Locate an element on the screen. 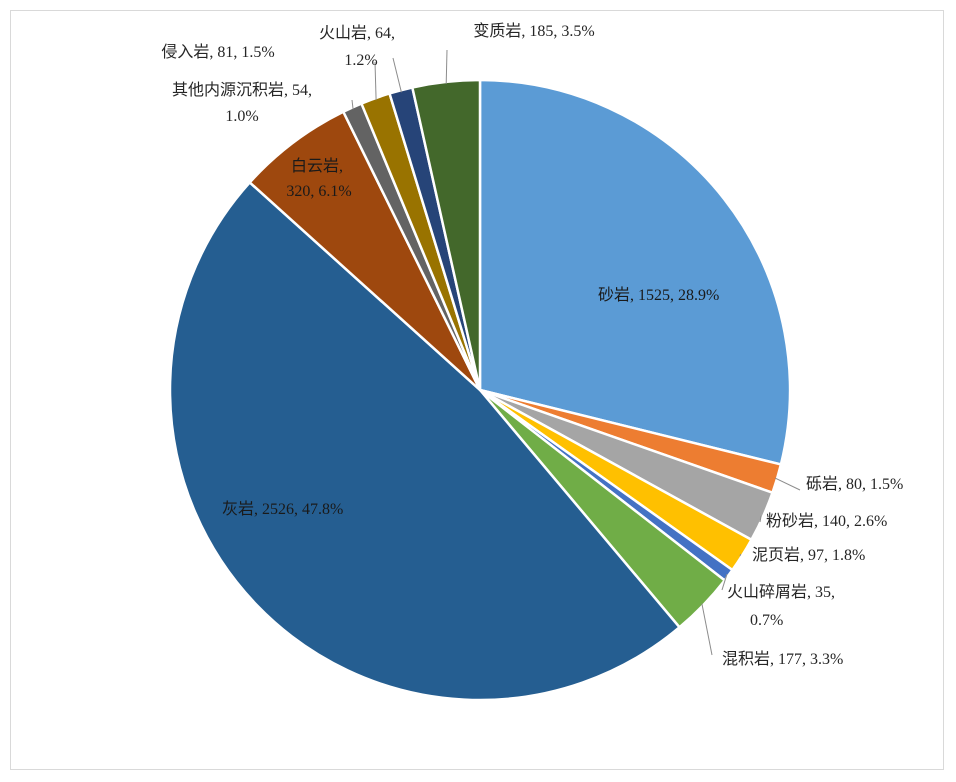  data-label-9-line-2: 1.0% is located at coordinates (241, 116).